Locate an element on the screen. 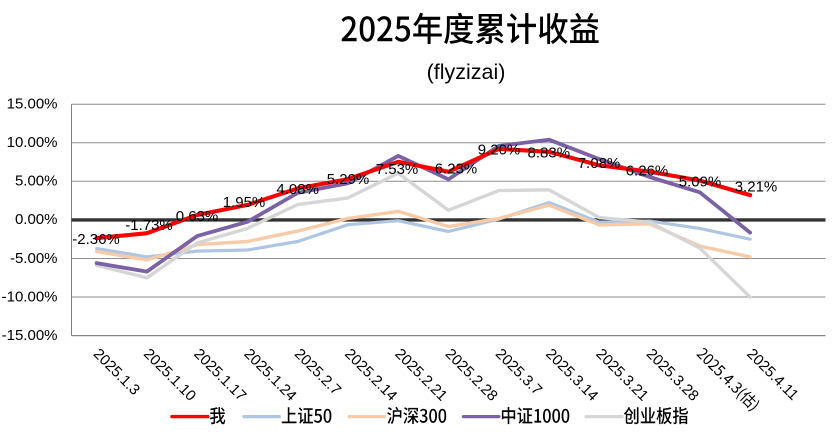 The image size is (837, 440). svg-text: -15.00% is located at coordinates (30, 335).